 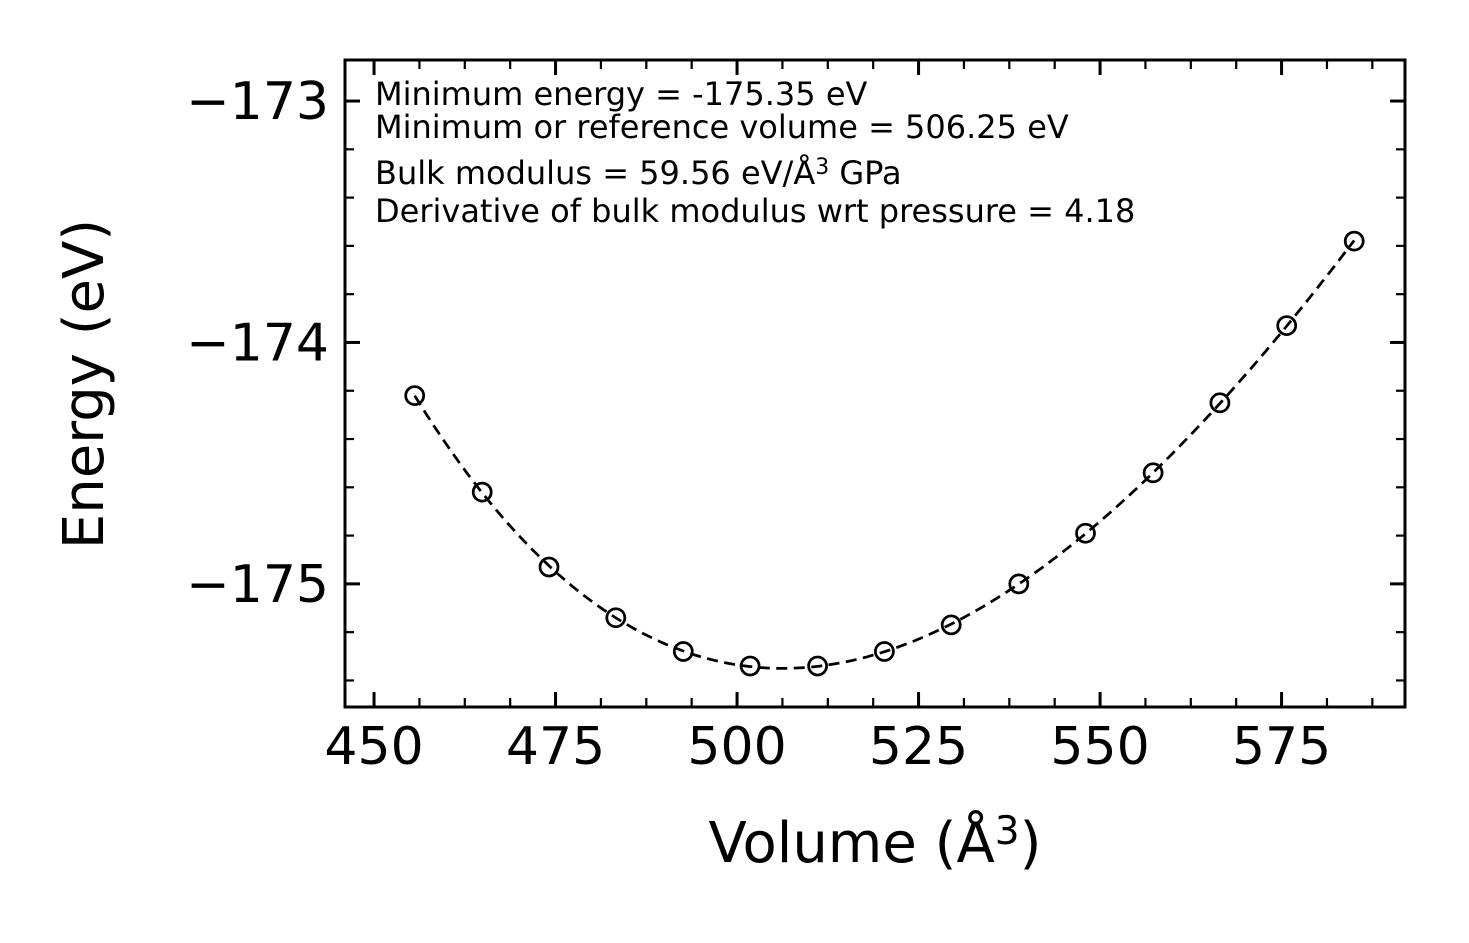 I want to click on x-tick-label: 525, so click(x=918, y=747).